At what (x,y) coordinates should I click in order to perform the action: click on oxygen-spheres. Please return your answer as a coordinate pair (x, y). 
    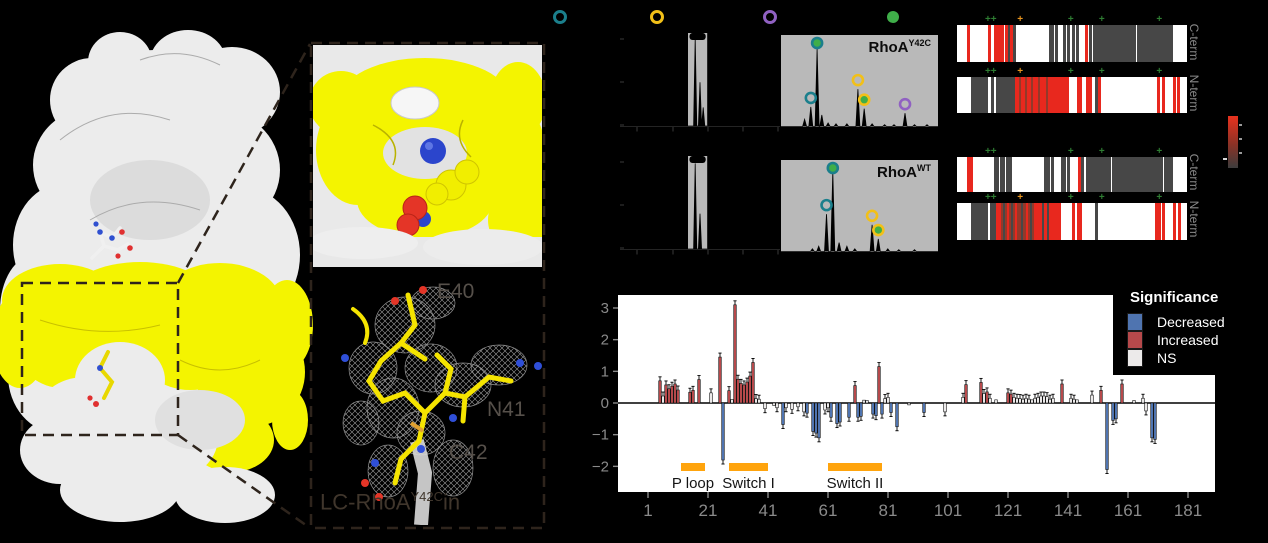
    Looking at the image, I should click on (413, 216).